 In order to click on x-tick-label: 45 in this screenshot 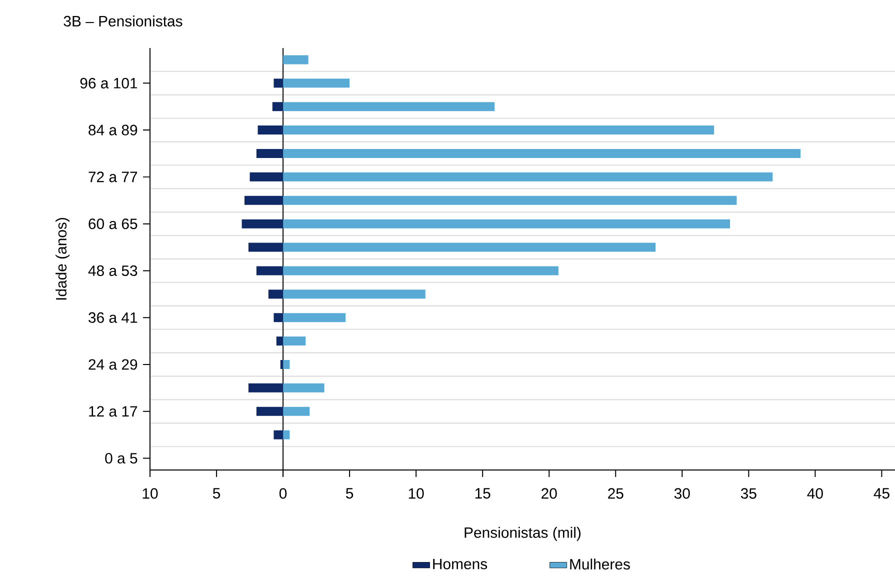, I will do `click(882, 493)`.